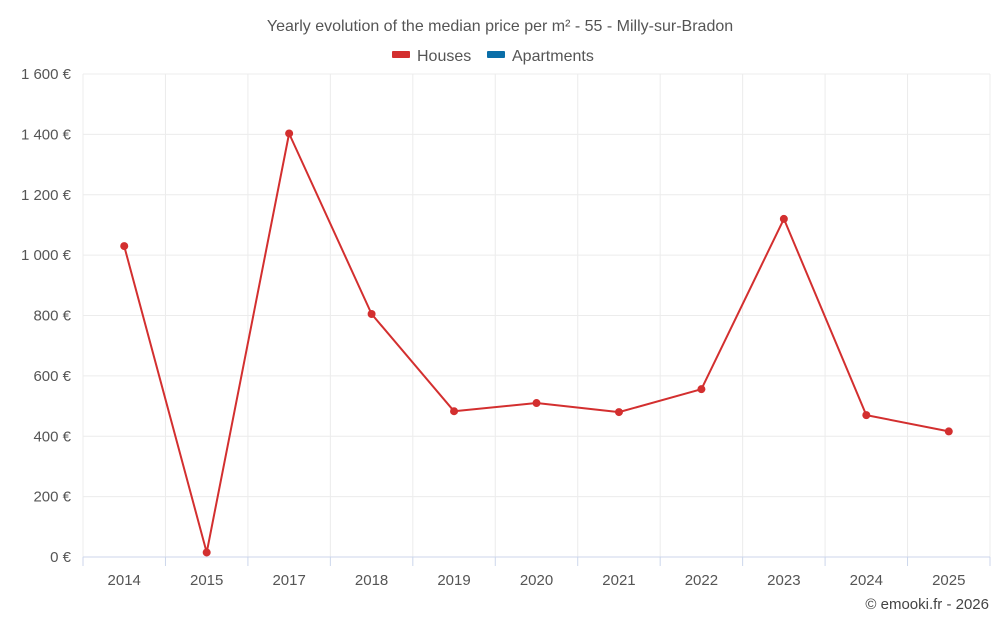  Describe the element at coordinates (46, 134) in the screenshot. I see `y-tick-label: 1 400 €` at that location.